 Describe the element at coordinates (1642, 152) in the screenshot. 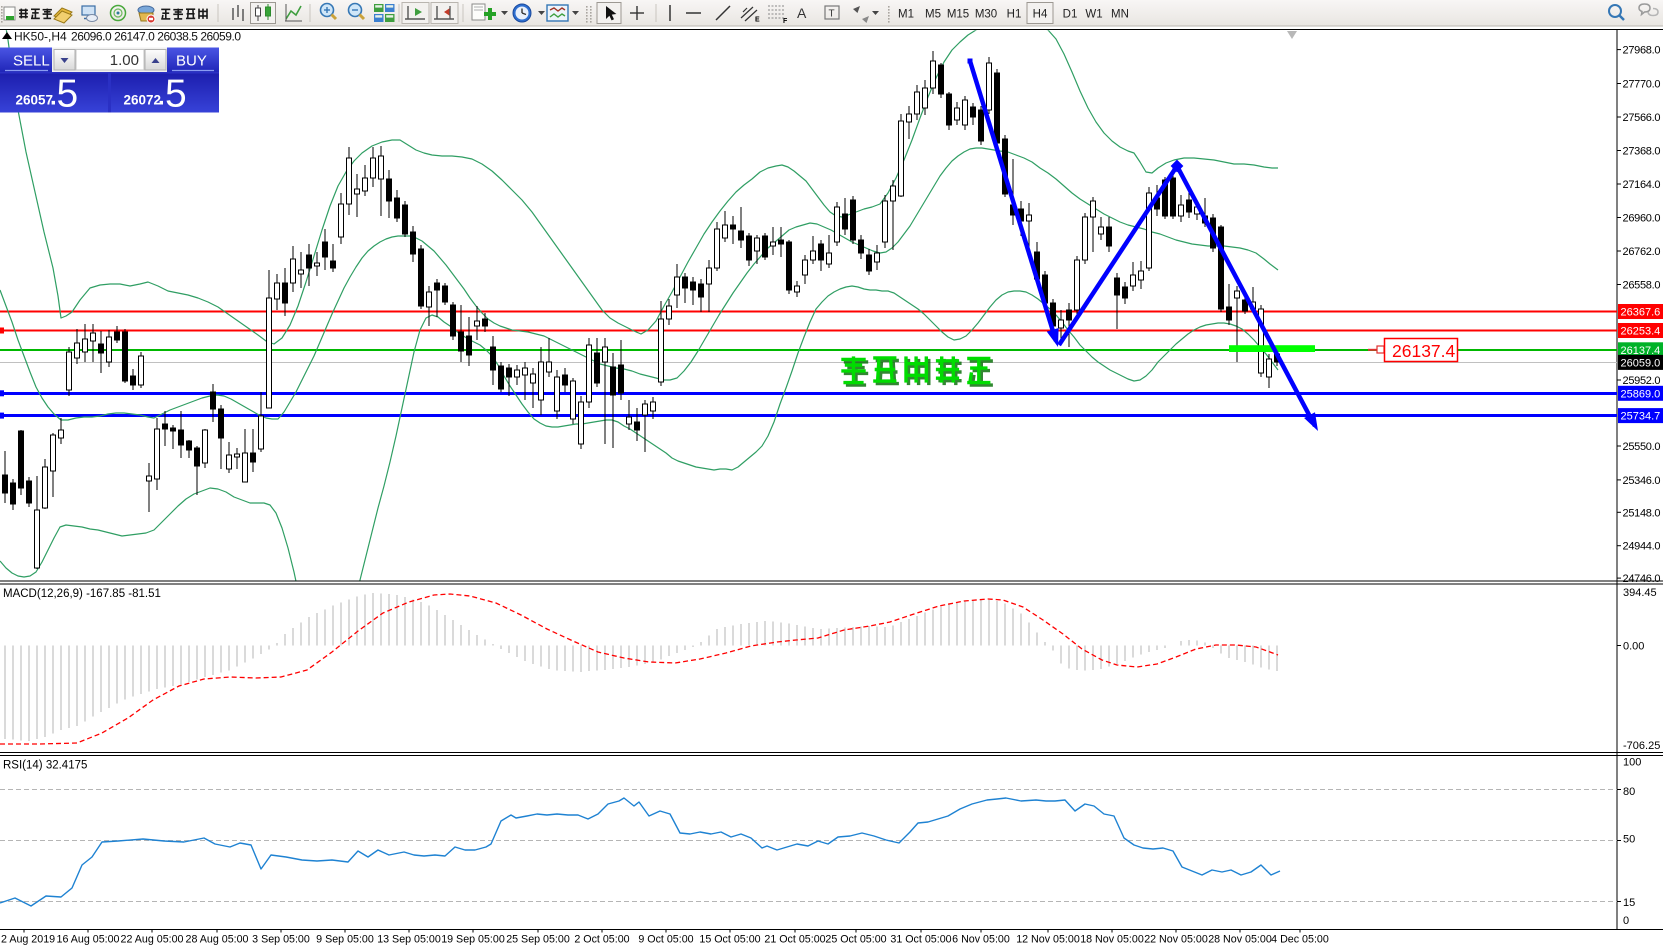

I see `svg-text: 27368.0` at that location.